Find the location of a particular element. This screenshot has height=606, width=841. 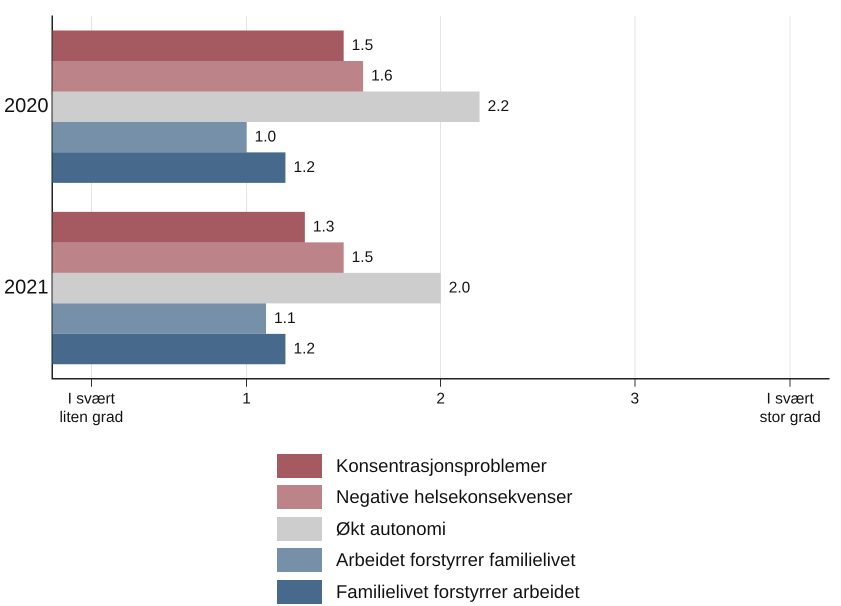

legend-label: Familielivet forstyrrer arbeidet is located at coordinates (458, 591).